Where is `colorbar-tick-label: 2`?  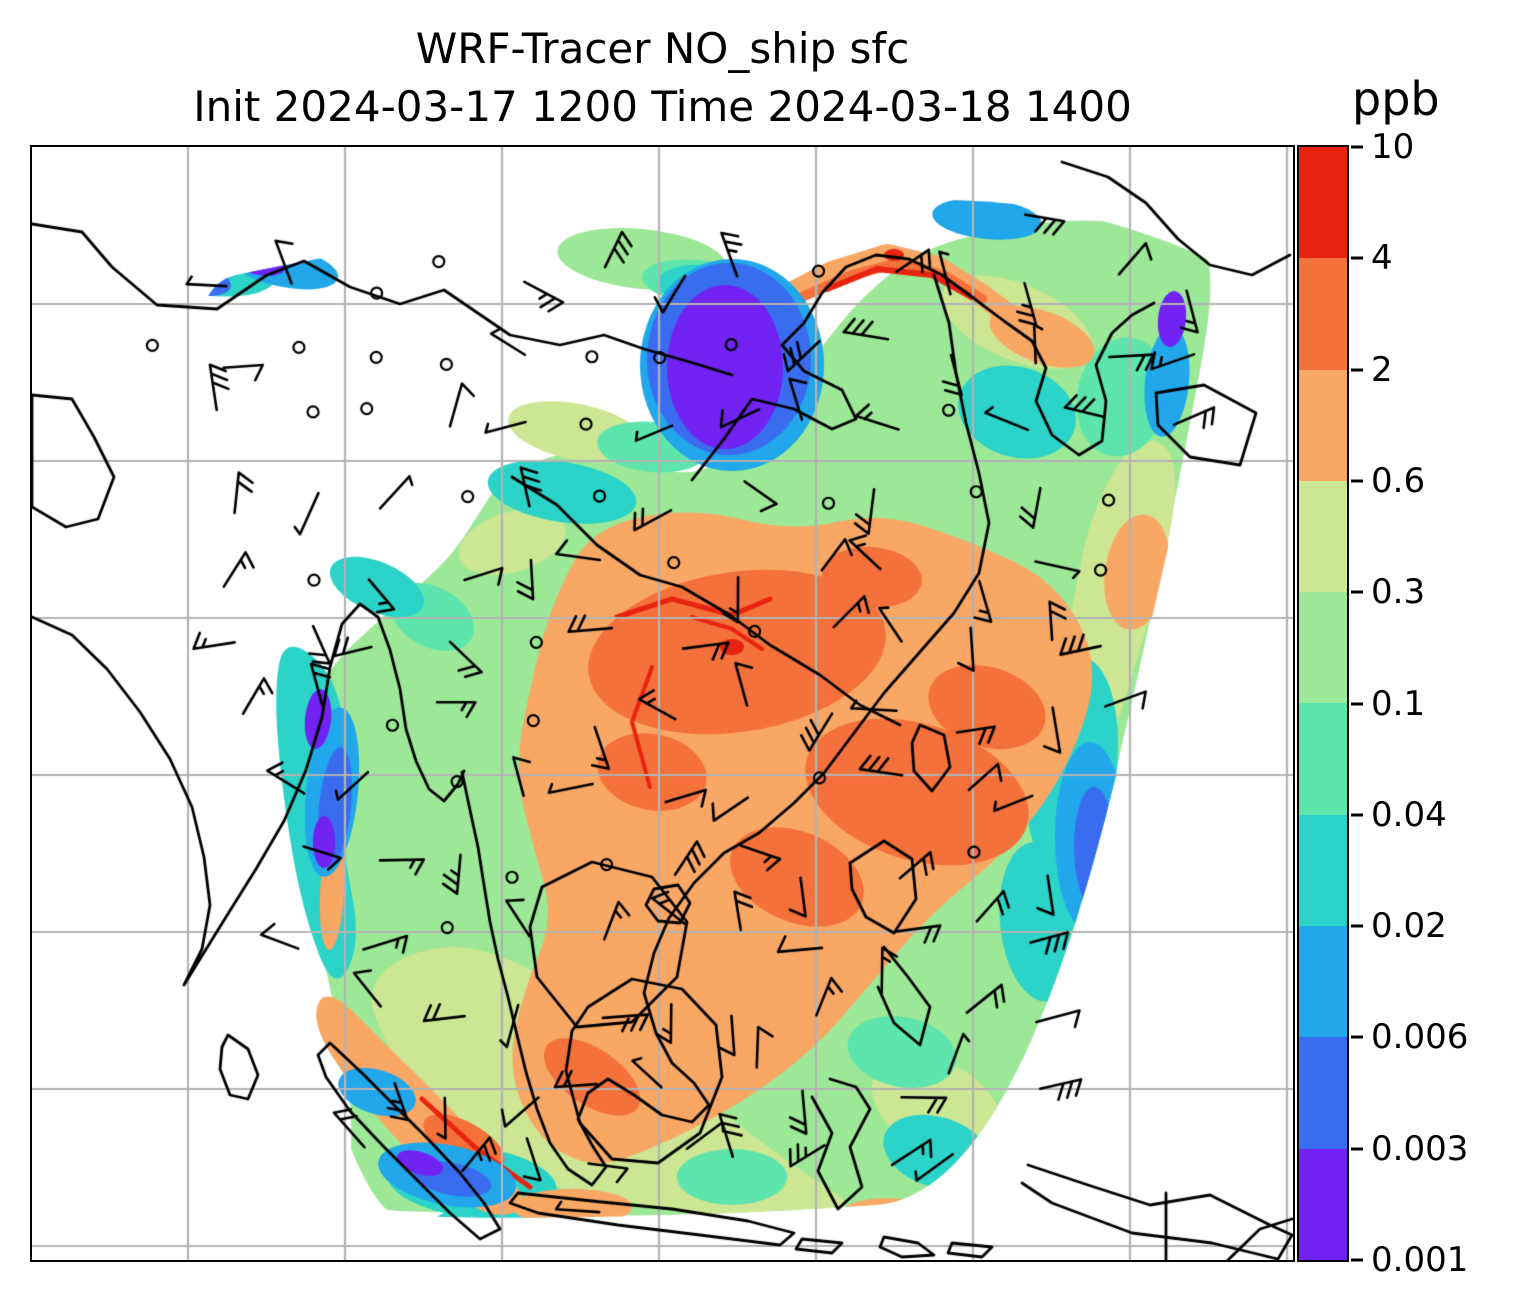 colorbar-tick-label: 2 is located at coordinates (1382, 369).